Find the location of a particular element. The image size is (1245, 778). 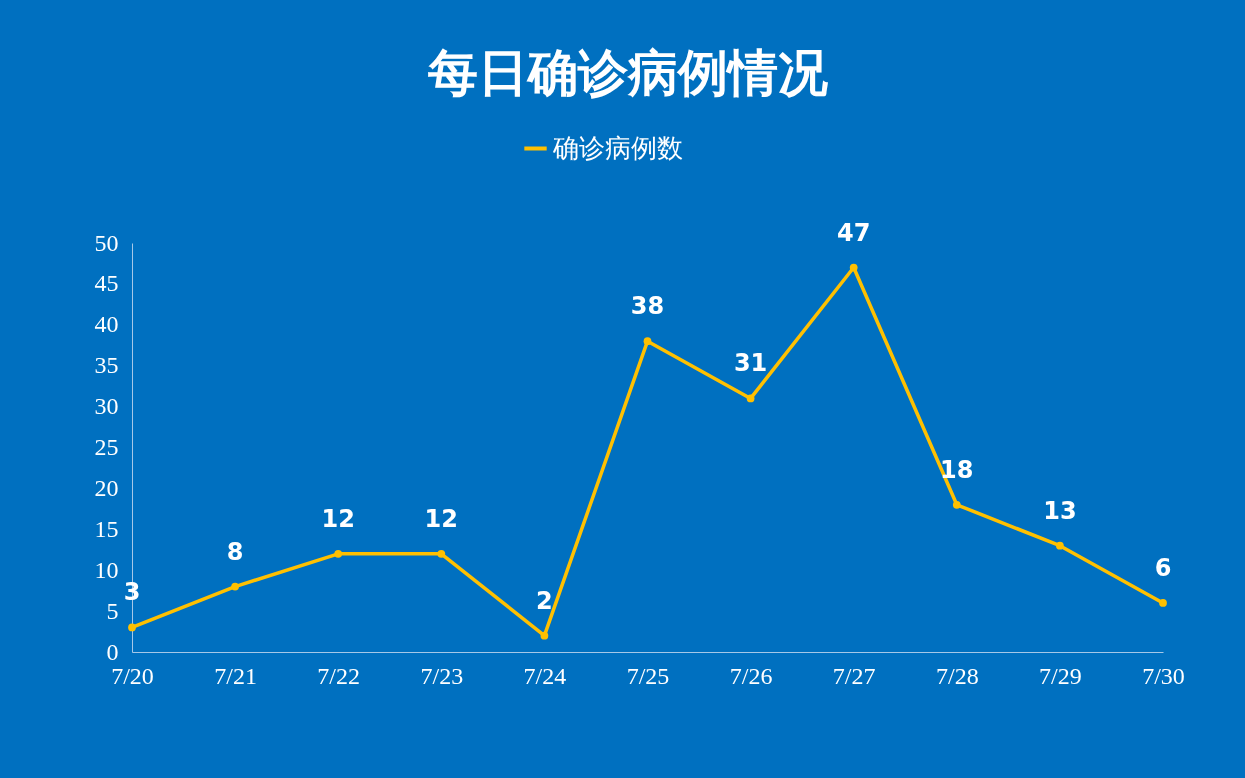

y-tick-label: 35 is located at coordinates (106, 365).